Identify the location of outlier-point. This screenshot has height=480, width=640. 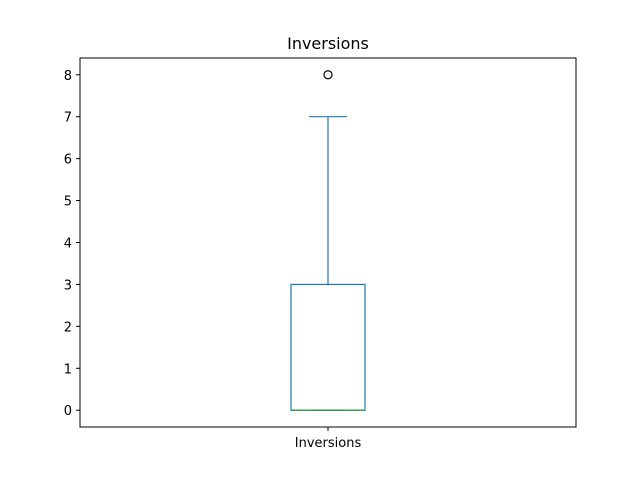
(328, 75).